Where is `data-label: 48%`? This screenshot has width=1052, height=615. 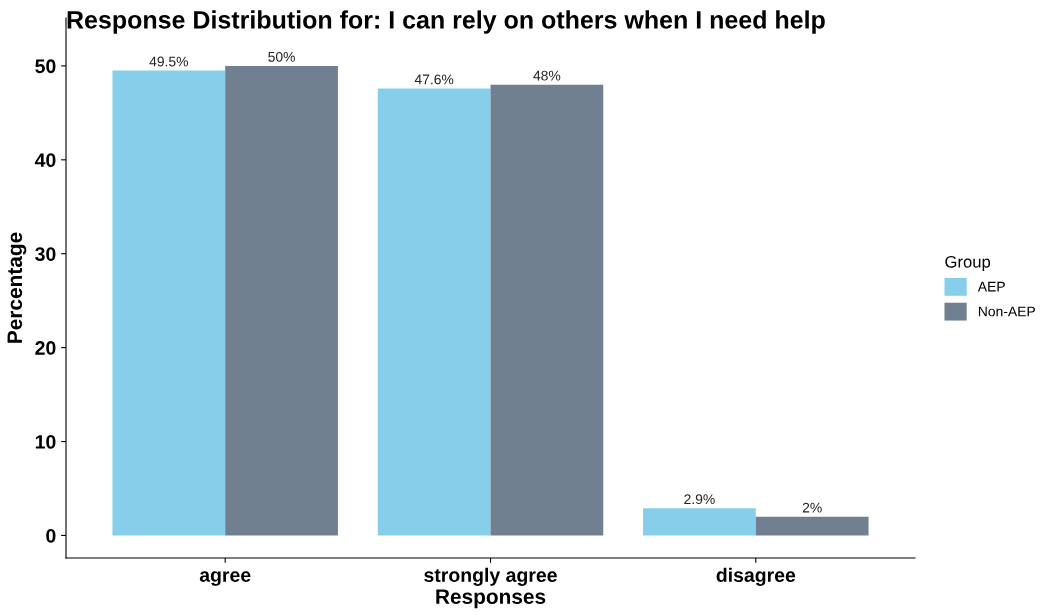
data-label: 48% is located at coordinates (547, 75).